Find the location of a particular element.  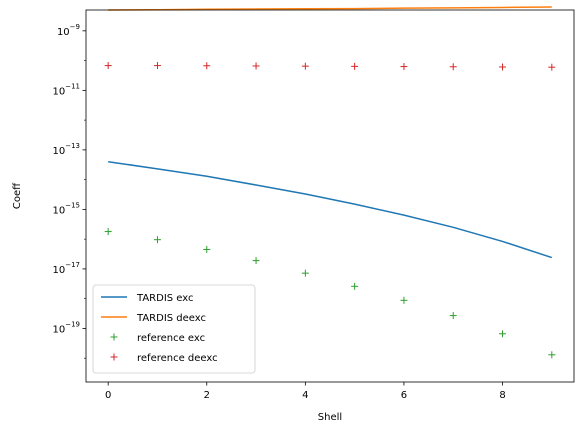

legend-label: TARDIS exc is located at coordinates (165, 298).